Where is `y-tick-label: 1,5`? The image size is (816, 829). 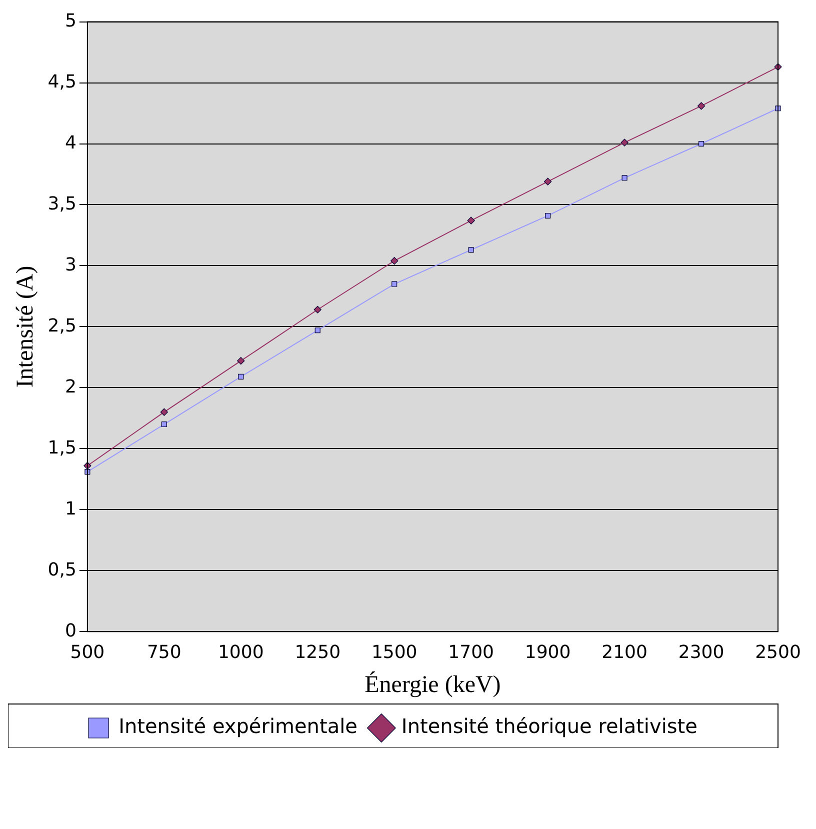 y-tick-label: 1,5 is located at coordinates (62, 447).